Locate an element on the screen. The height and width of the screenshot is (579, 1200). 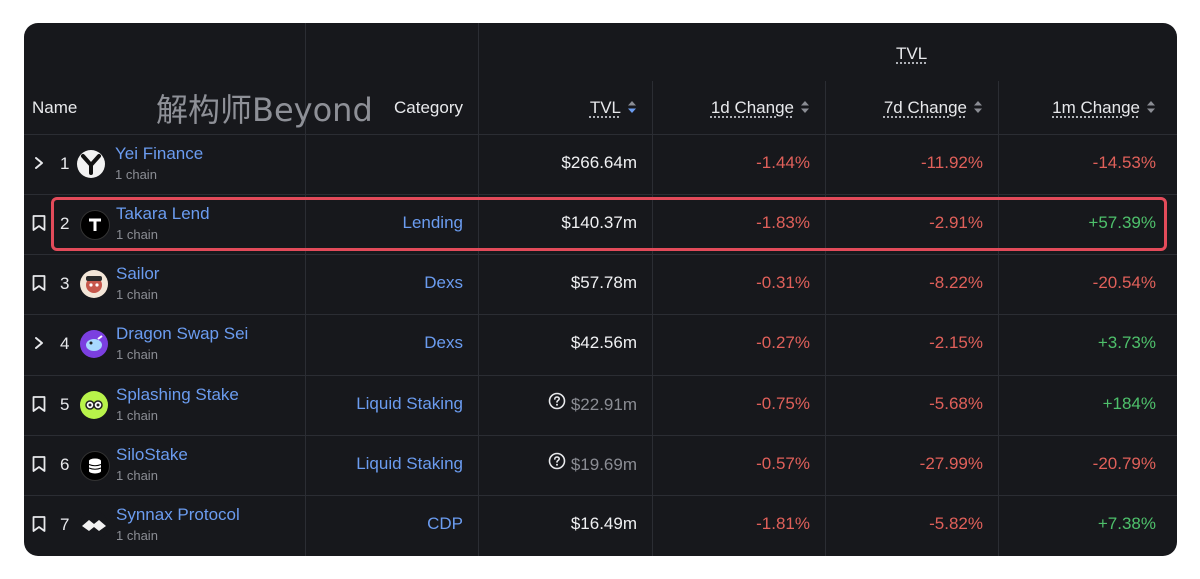
column-header-category: Category is located at coordinates (428, 107).